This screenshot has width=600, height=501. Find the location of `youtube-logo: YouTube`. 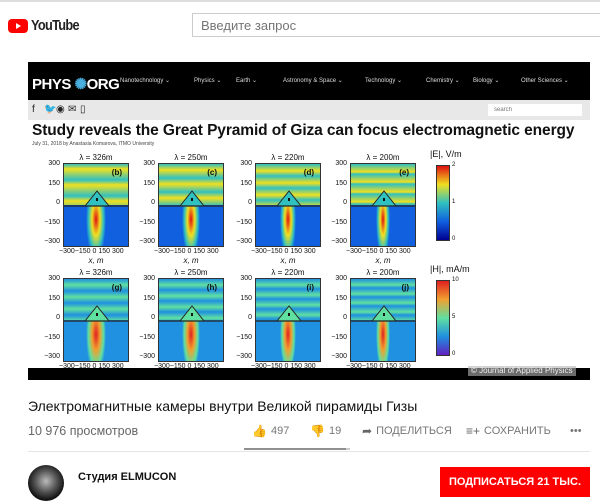

youtube-logo: YouTube is located at coordinates (47, 25).